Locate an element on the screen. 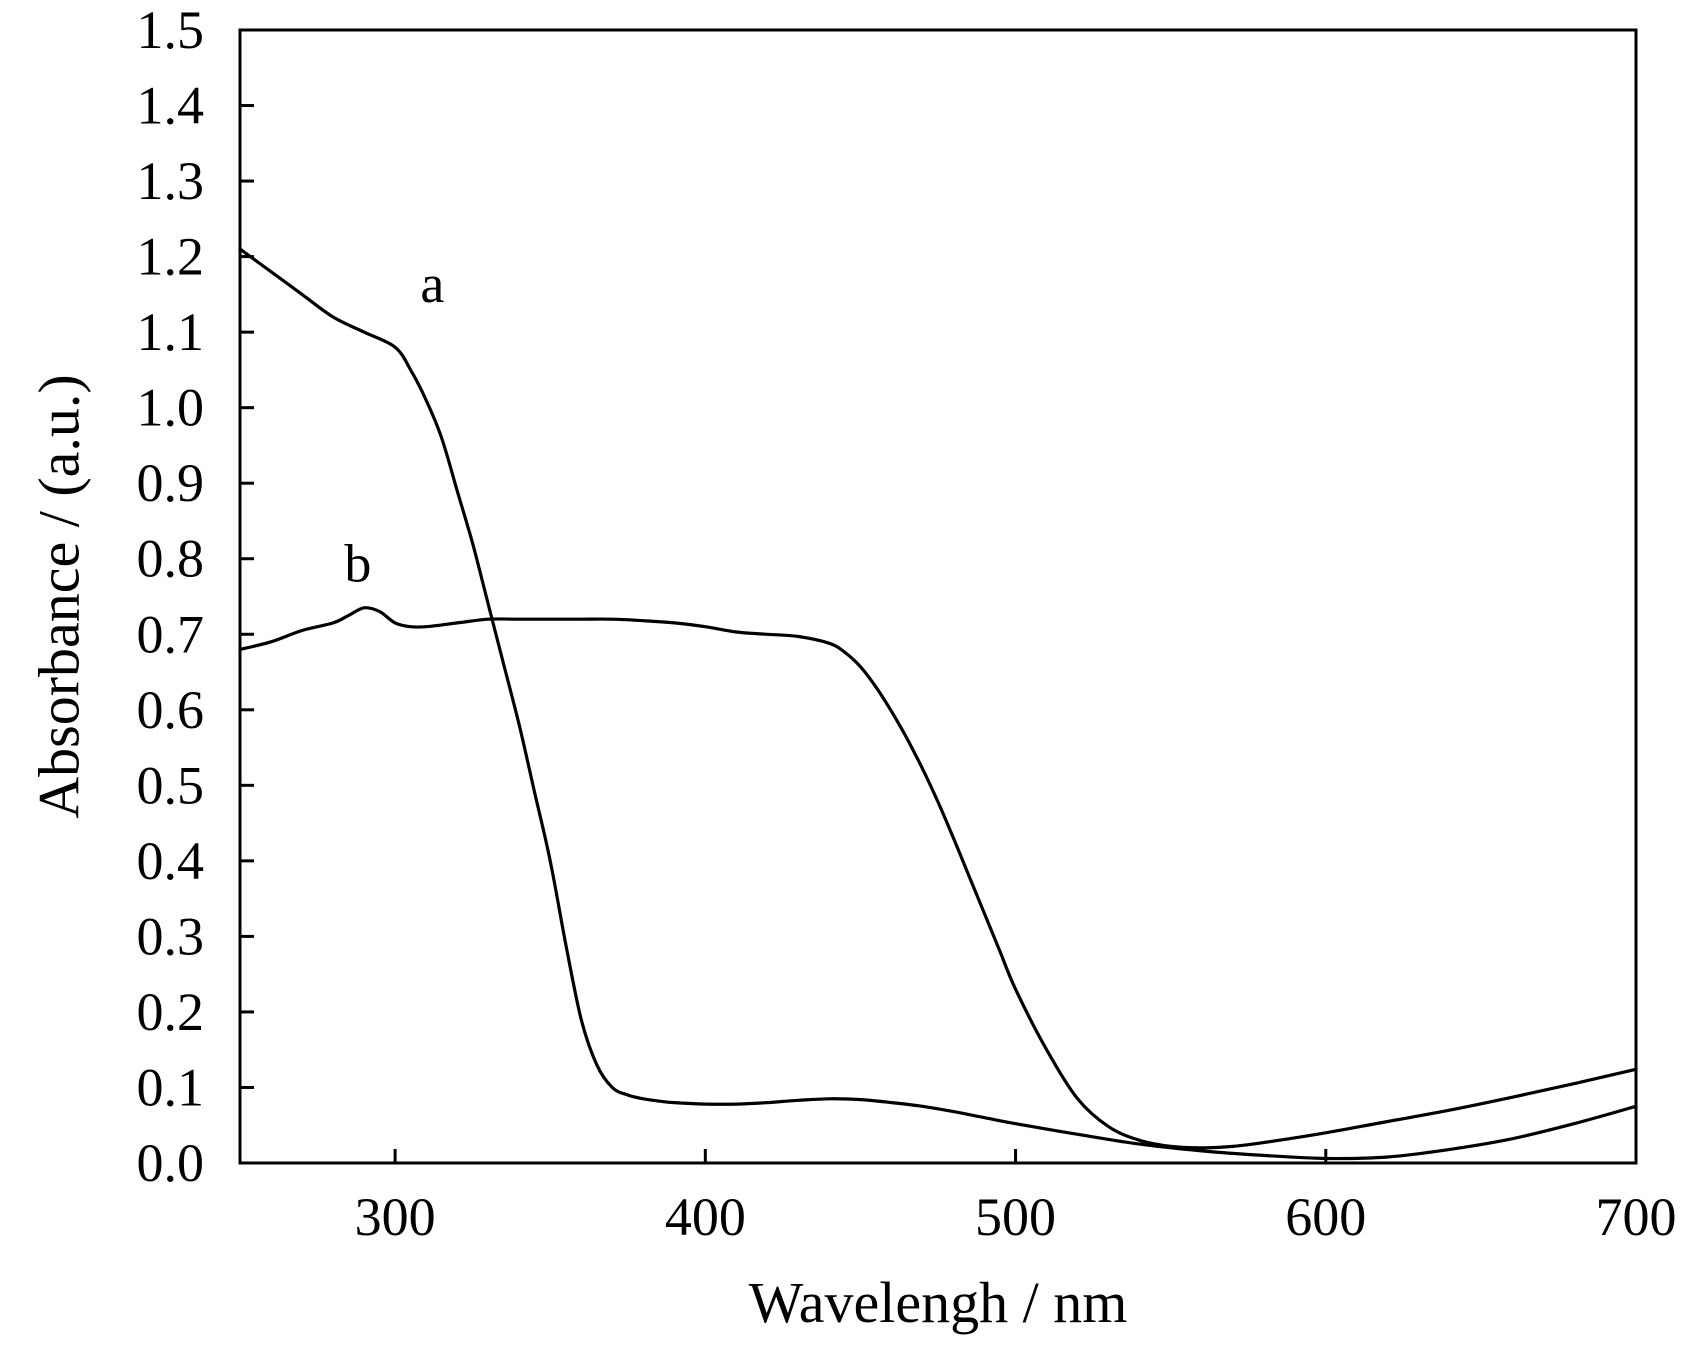 This screenshot has height=1348, width=1688. y-tick-label: 0.9 is located at coordinates (171, 483).